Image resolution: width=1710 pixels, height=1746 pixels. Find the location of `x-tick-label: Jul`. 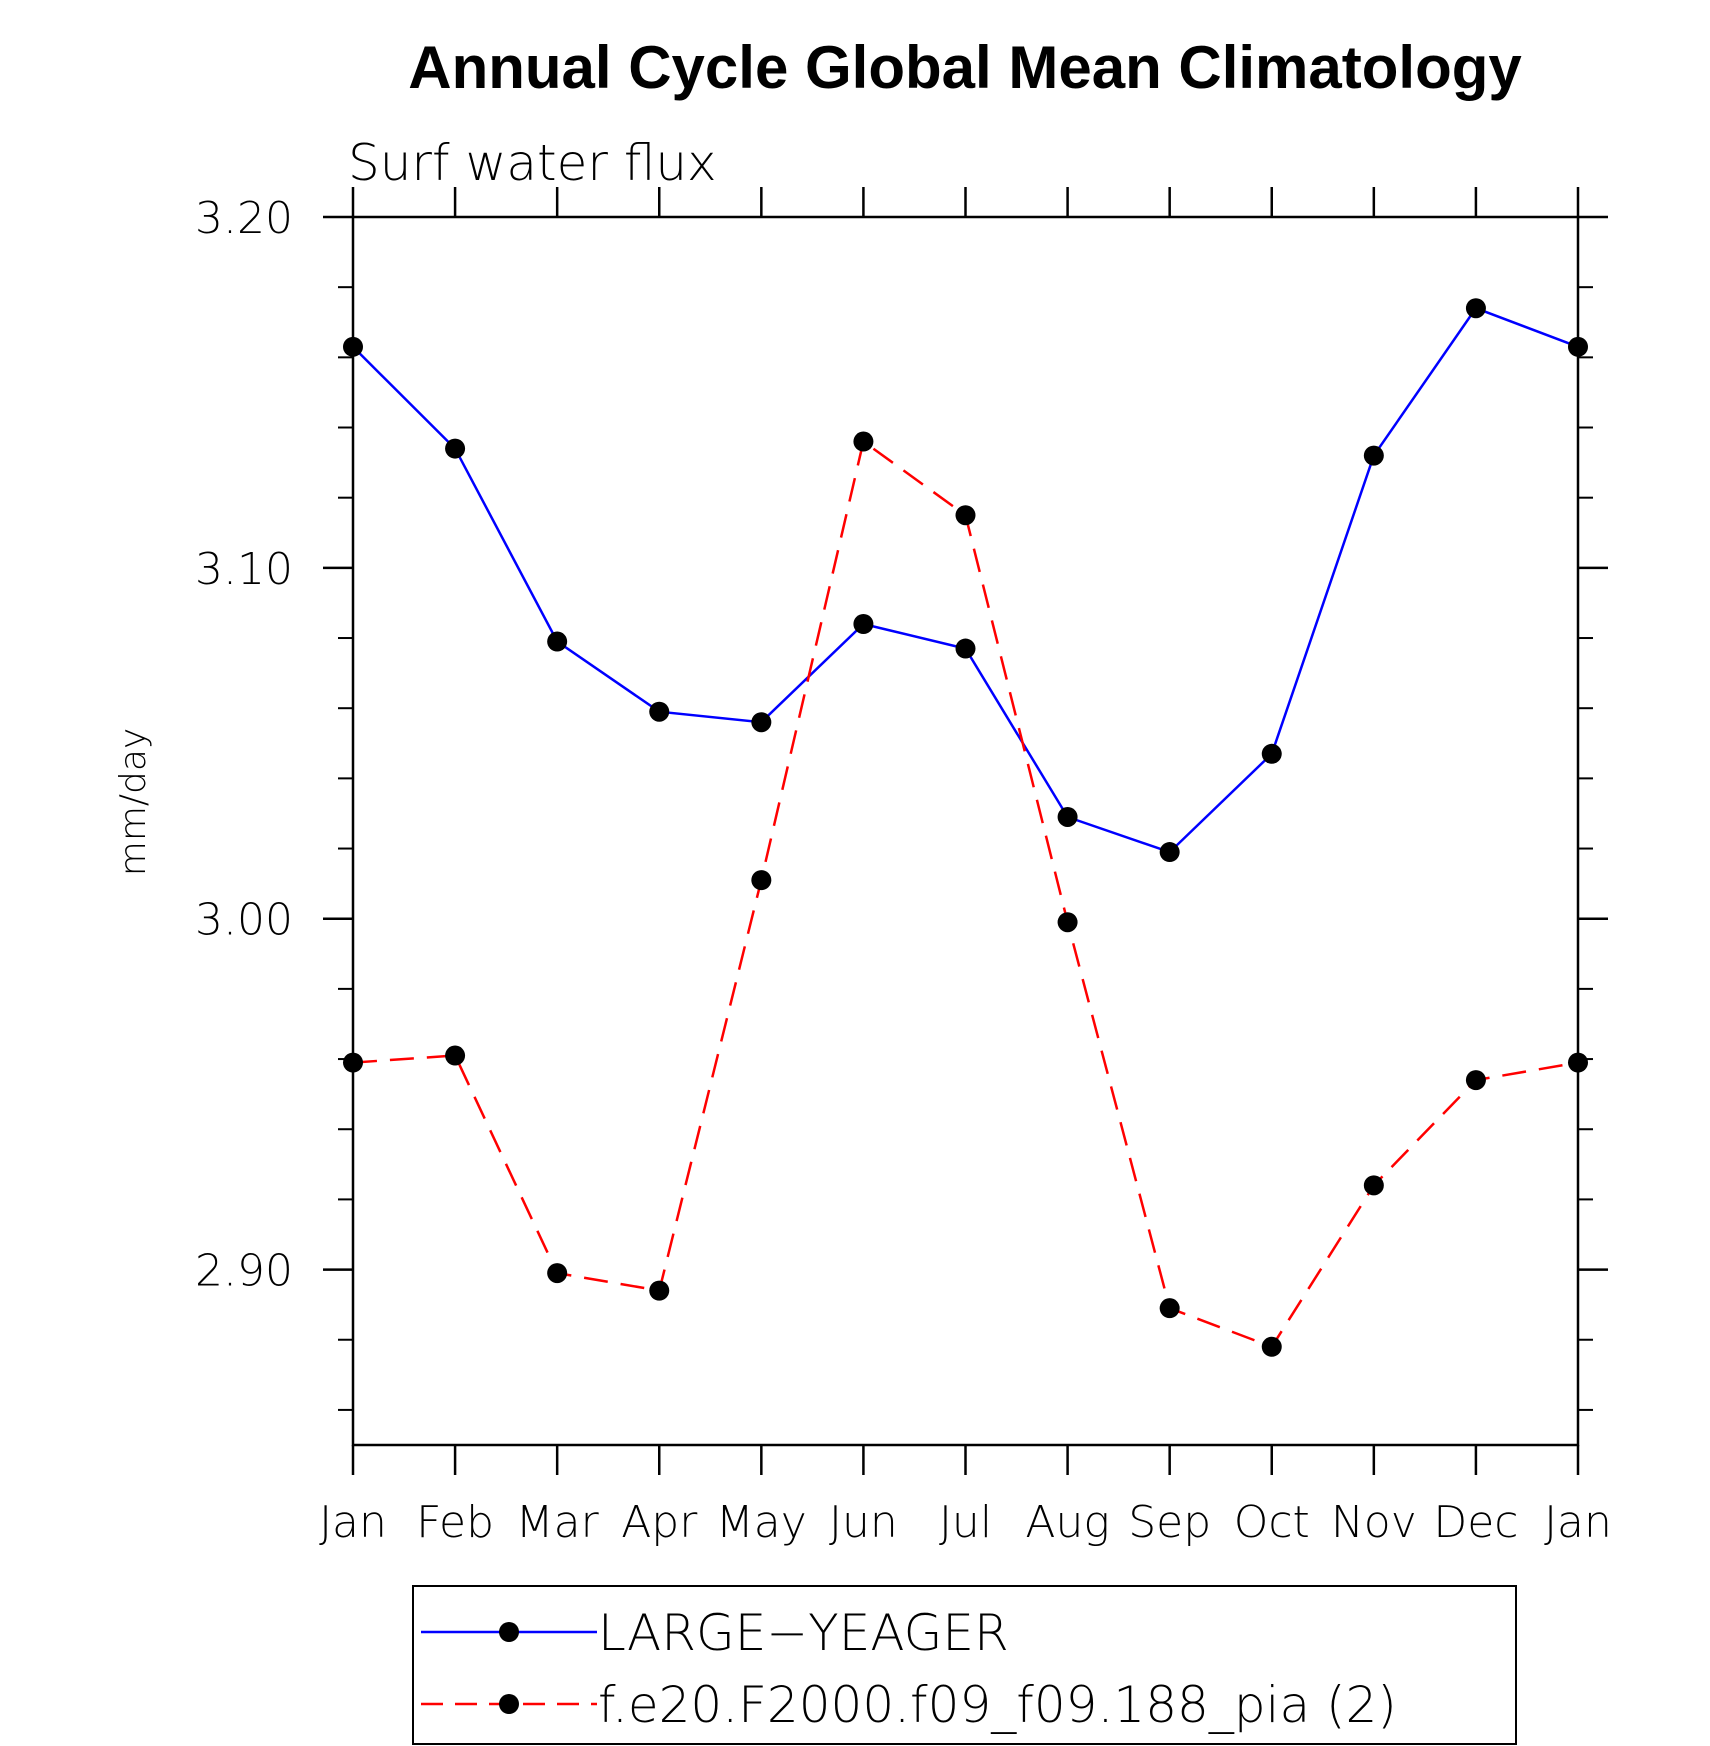

x-tick-label: Jul is located at coordinates (965, 1522).